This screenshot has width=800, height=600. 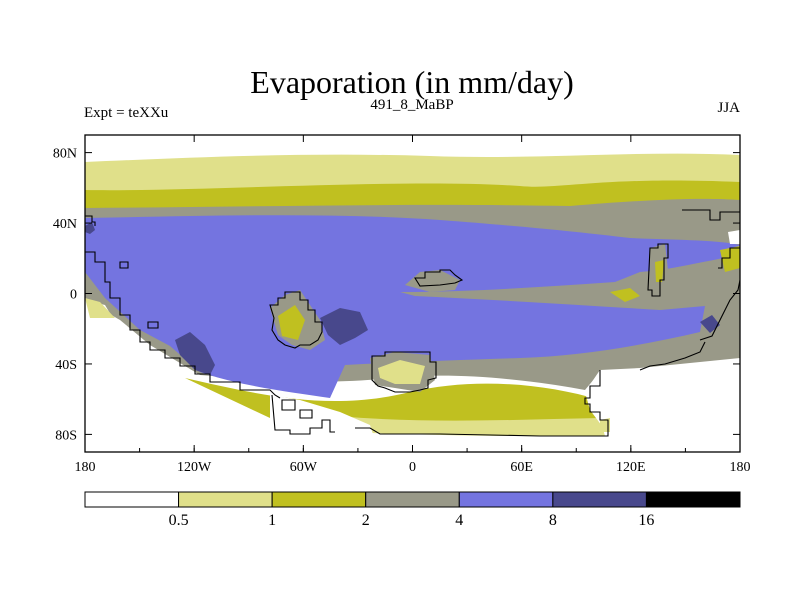 I want to click on field-south-white-left, so click(x=135, y=339).